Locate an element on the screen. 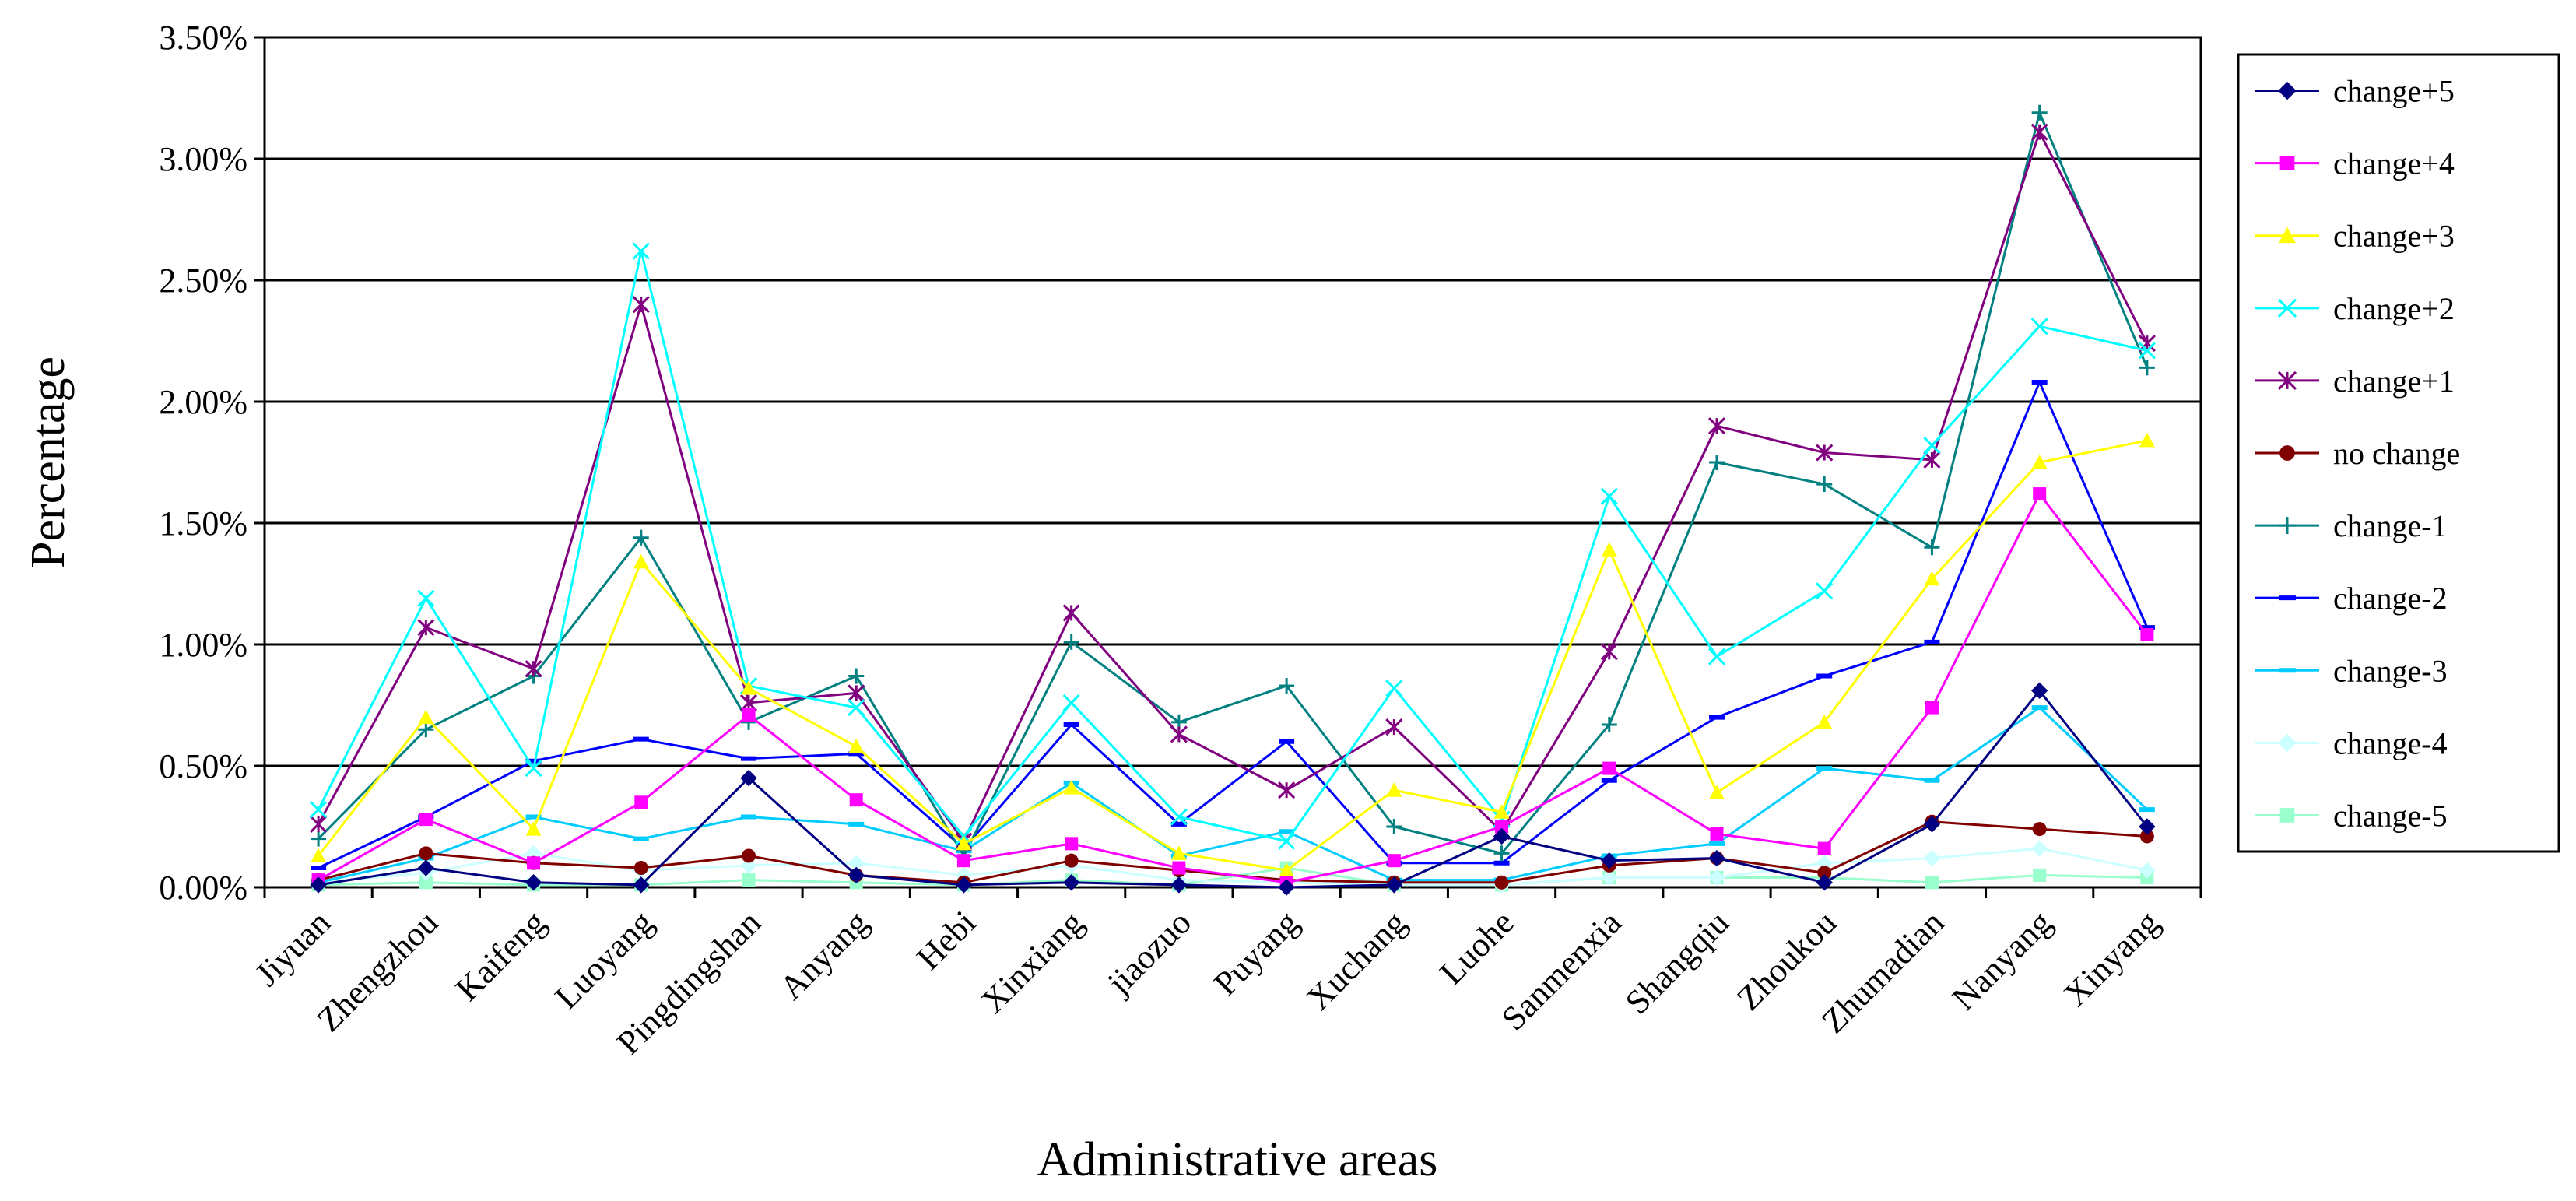  legend-item: change+5 is located at coordinates (2355, 91).